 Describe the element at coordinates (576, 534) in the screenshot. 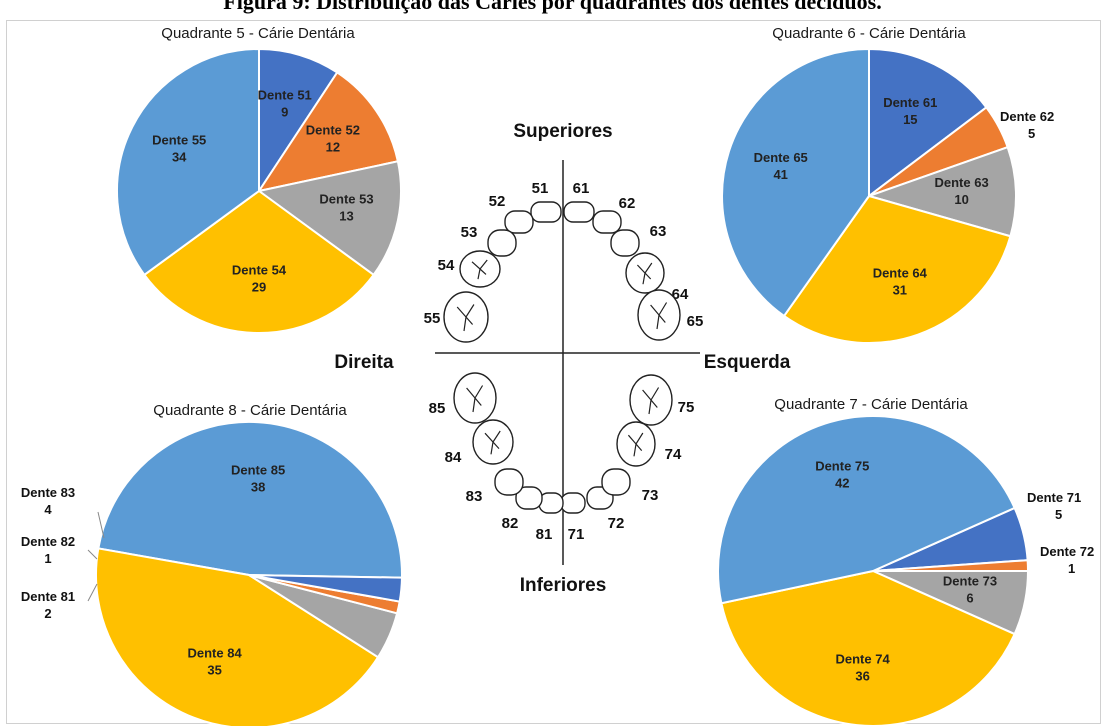

I see `tooth-number-71: 71` at that location.